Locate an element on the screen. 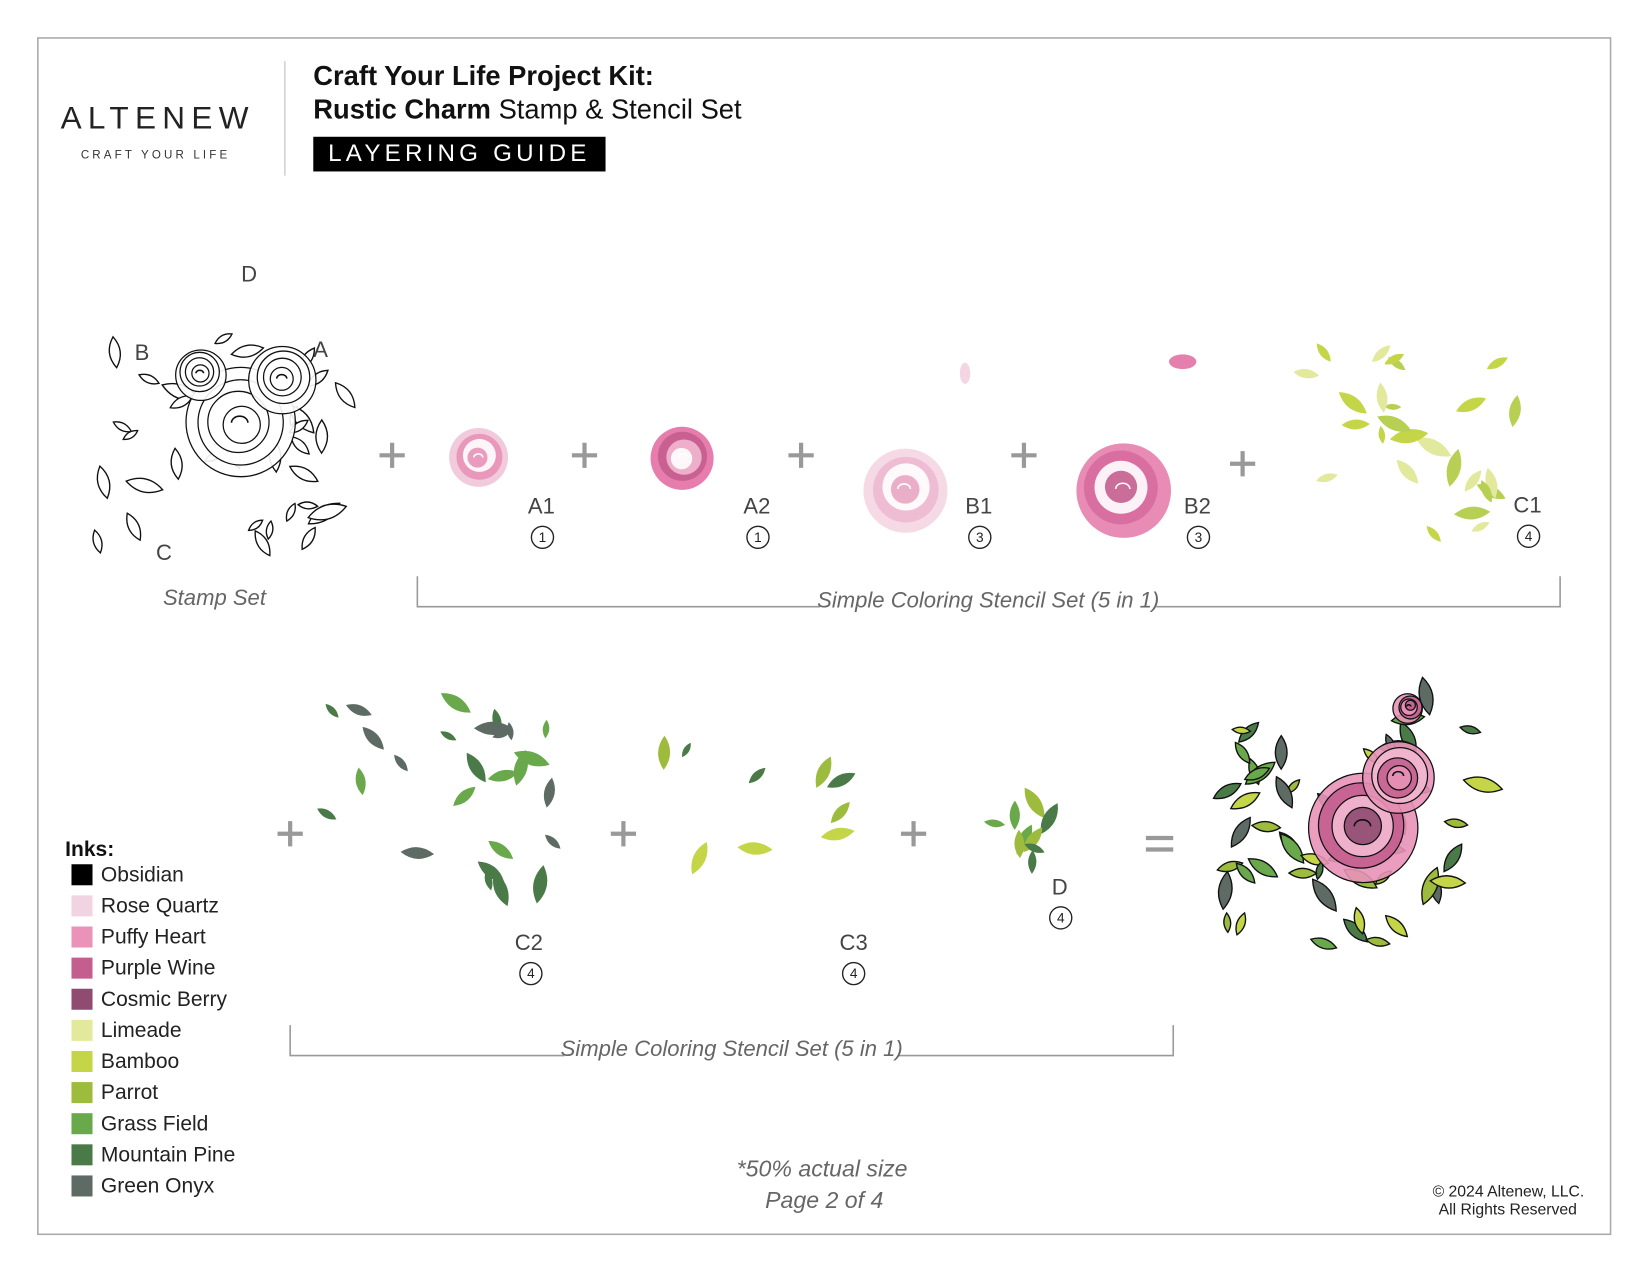 Image resolution: width=1640 pixels, height=1267 pixels. ink-name: Cosmic Berry is located at coordinates (164, 999).